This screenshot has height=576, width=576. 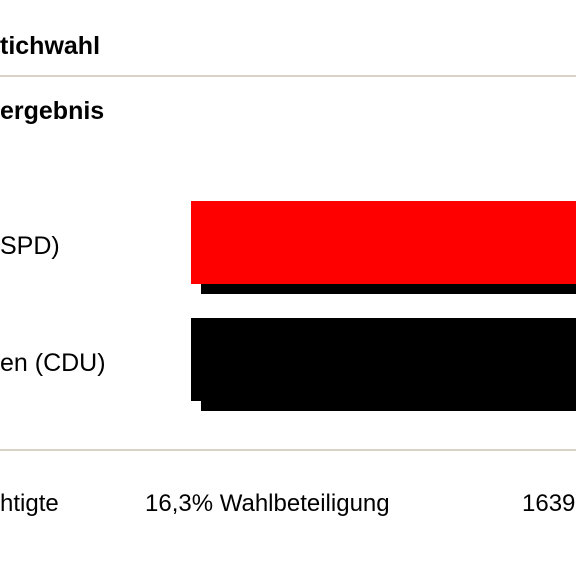 I want to click on bar-cdu, so click(x=383, y=359).